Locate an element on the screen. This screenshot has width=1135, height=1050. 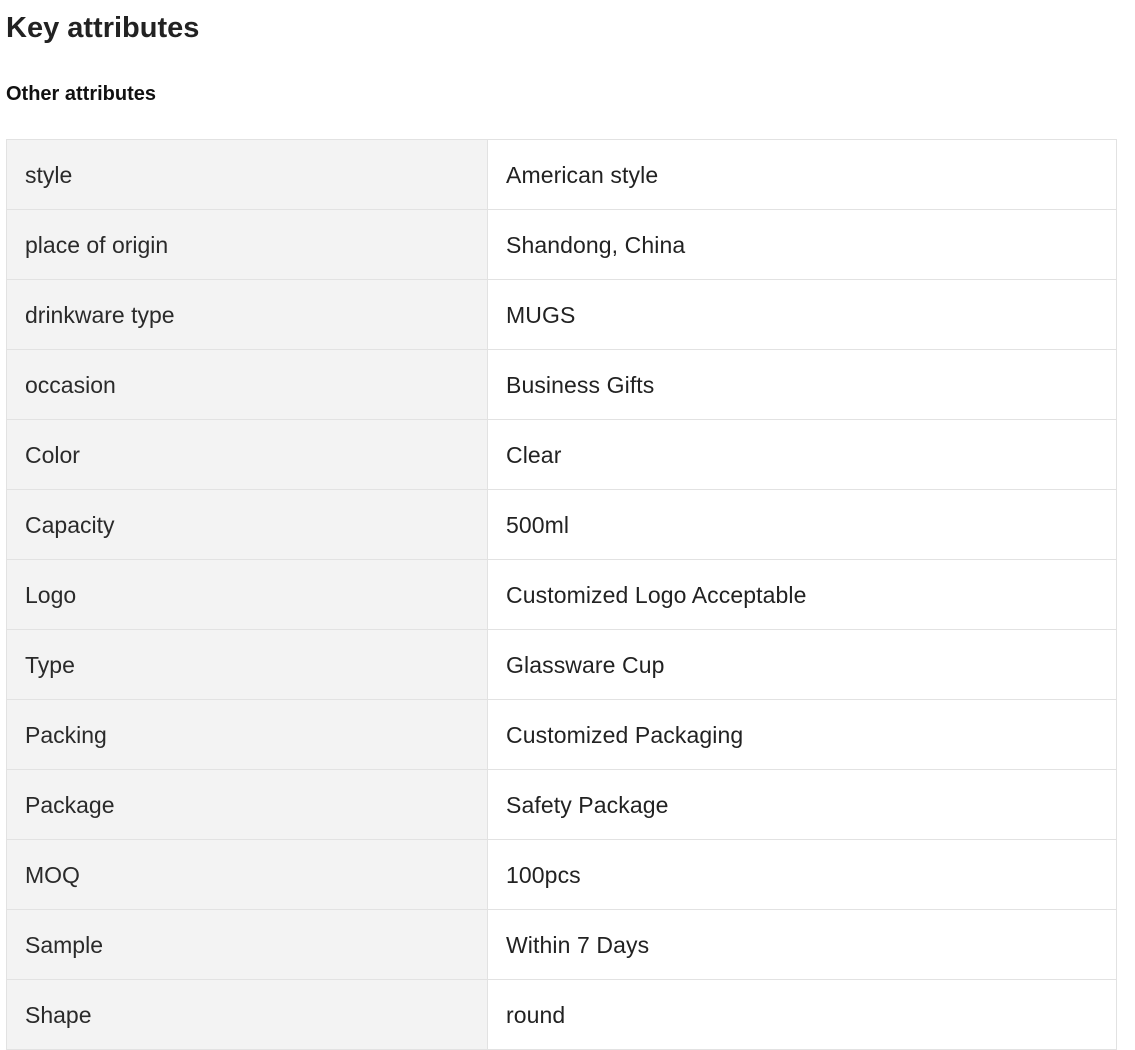
attribute-value: Safety Package is located at coordinates (802, 804).